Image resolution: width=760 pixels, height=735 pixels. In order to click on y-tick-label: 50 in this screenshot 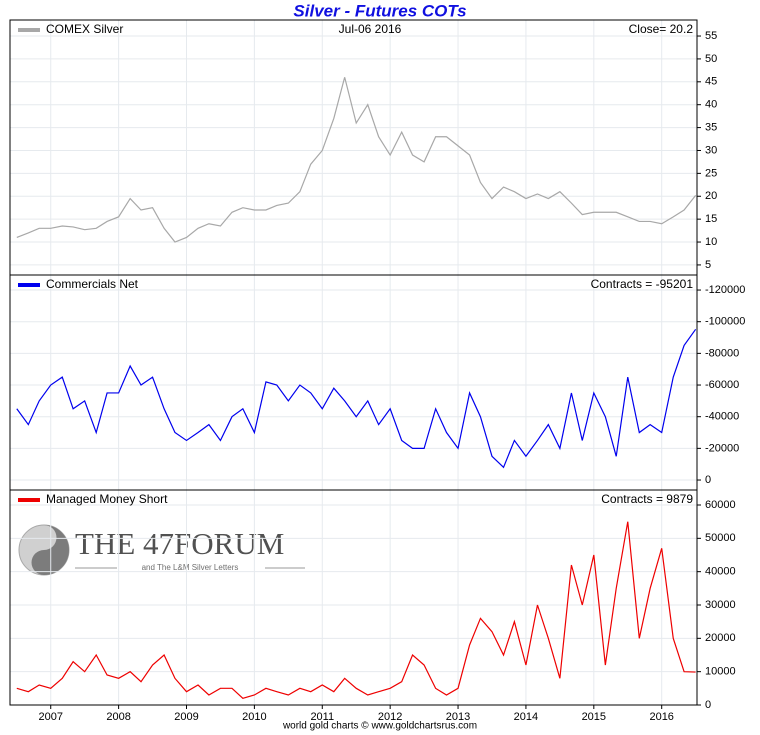, I will do `click(711, 59)`.